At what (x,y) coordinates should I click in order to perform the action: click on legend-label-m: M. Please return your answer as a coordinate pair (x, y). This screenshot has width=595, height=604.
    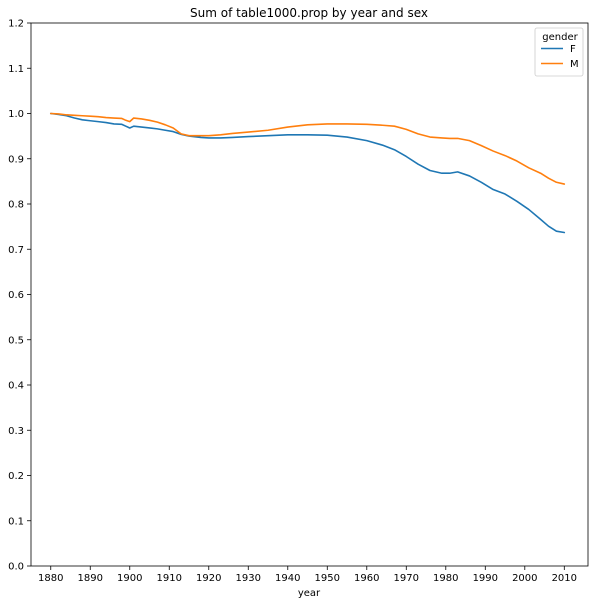
    Looking at the image, I should click on (574, 64).